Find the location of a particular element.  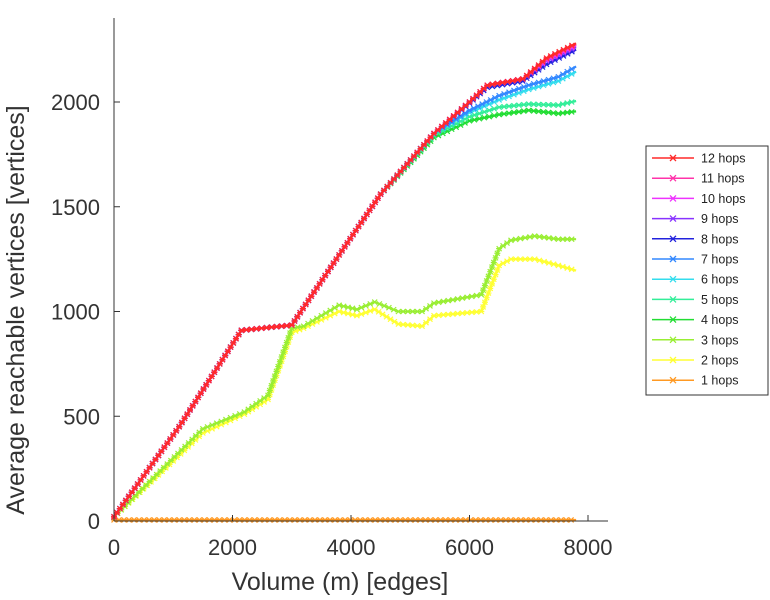

legend-marker is located at coordinates (673, 158).